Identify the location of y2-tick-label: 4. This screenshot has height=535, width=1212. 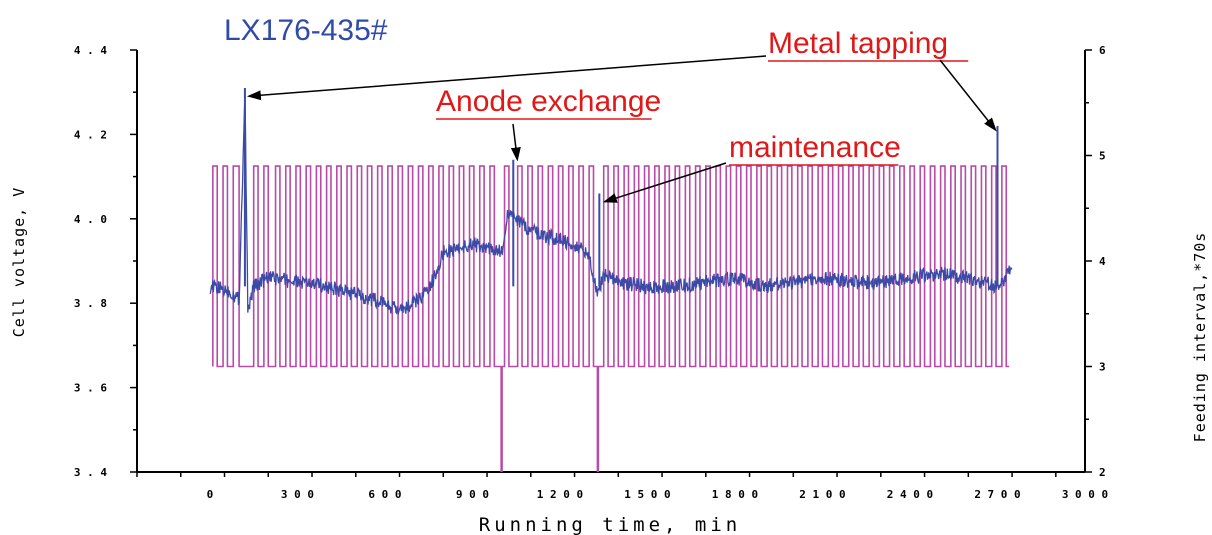
(1102, 261).